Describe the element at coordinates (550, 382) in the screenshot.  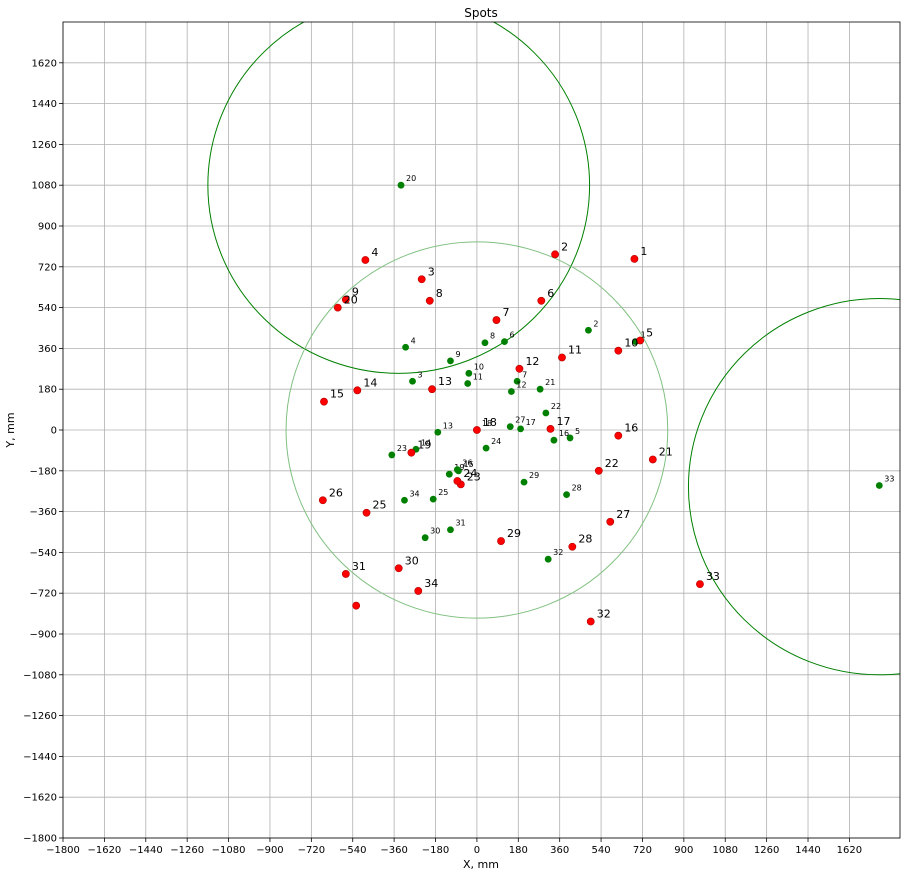
I see `green-point-label: 21` at that location.